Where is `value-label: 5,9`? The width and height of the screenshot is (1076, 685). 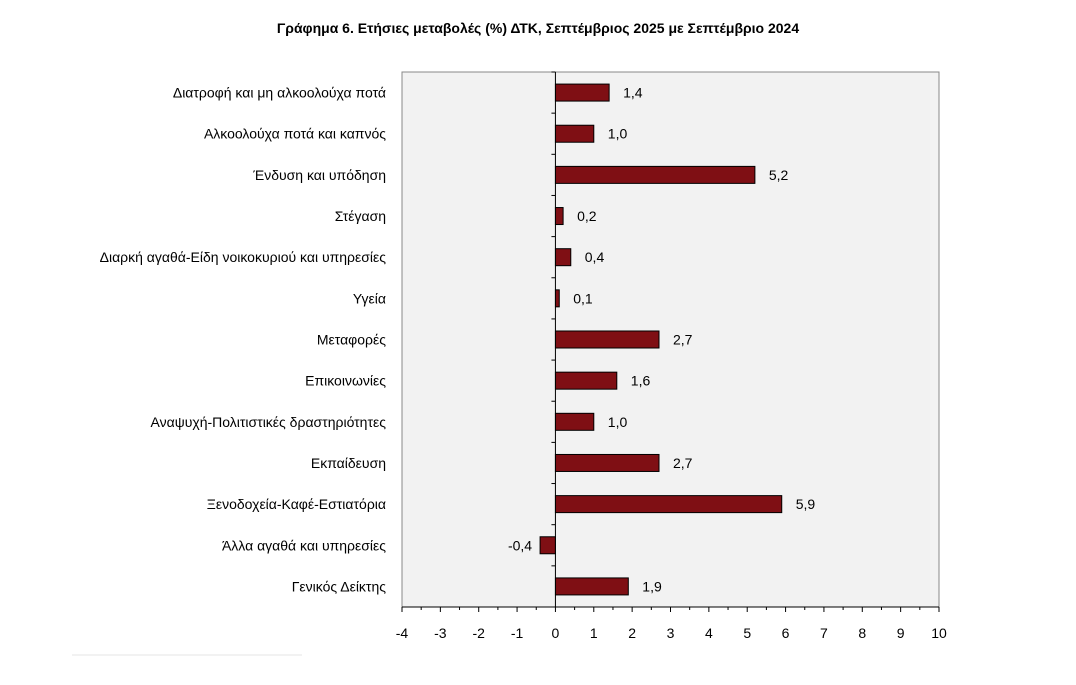
value-label: 5,9 is located at coordinates (806, 504).